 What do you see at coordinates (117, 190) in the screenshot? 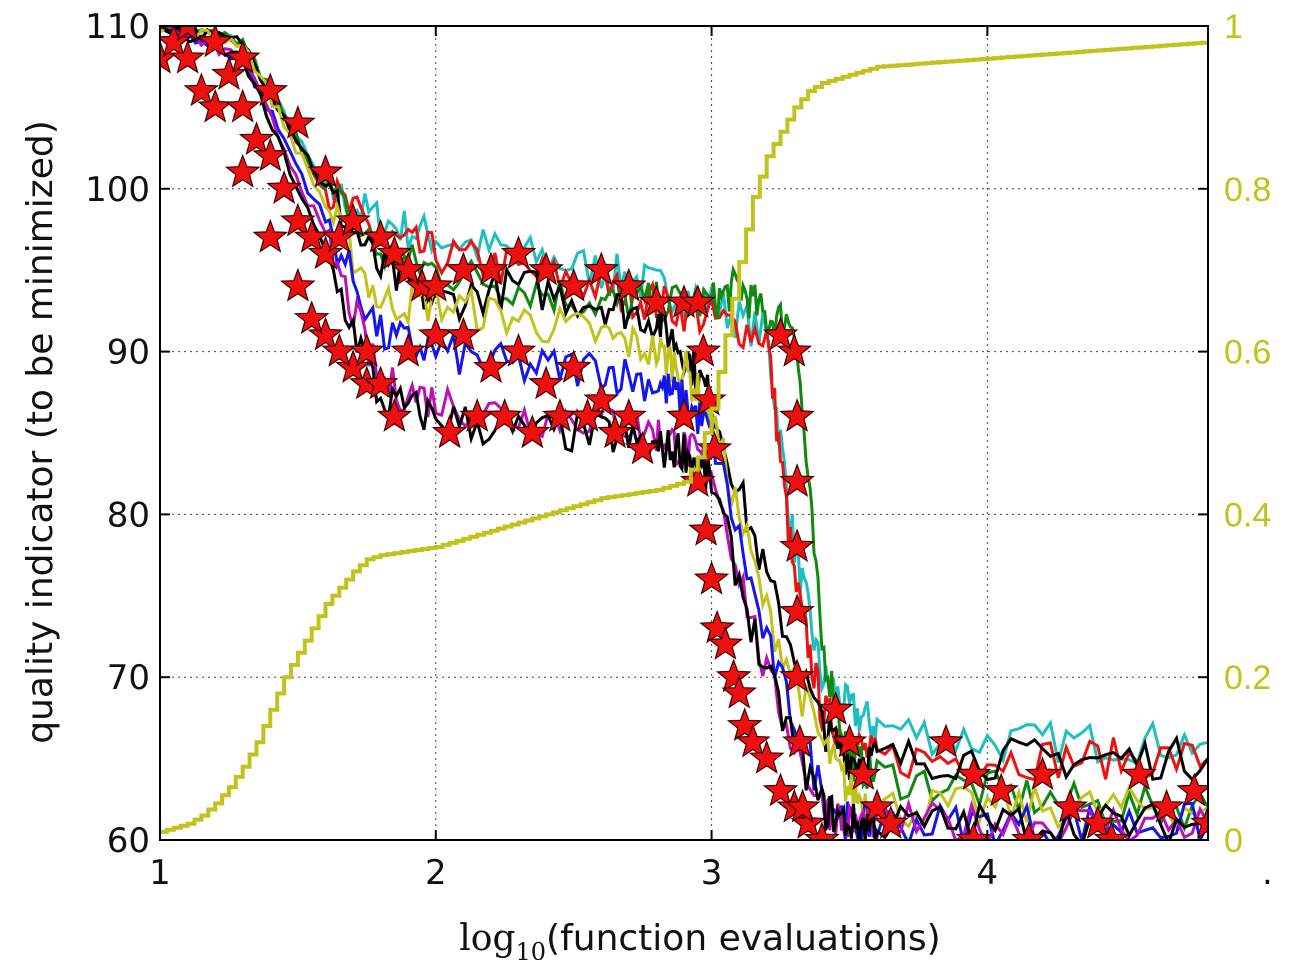
I see `y-tick-label-4: 100` at bounding box center [117, 190].